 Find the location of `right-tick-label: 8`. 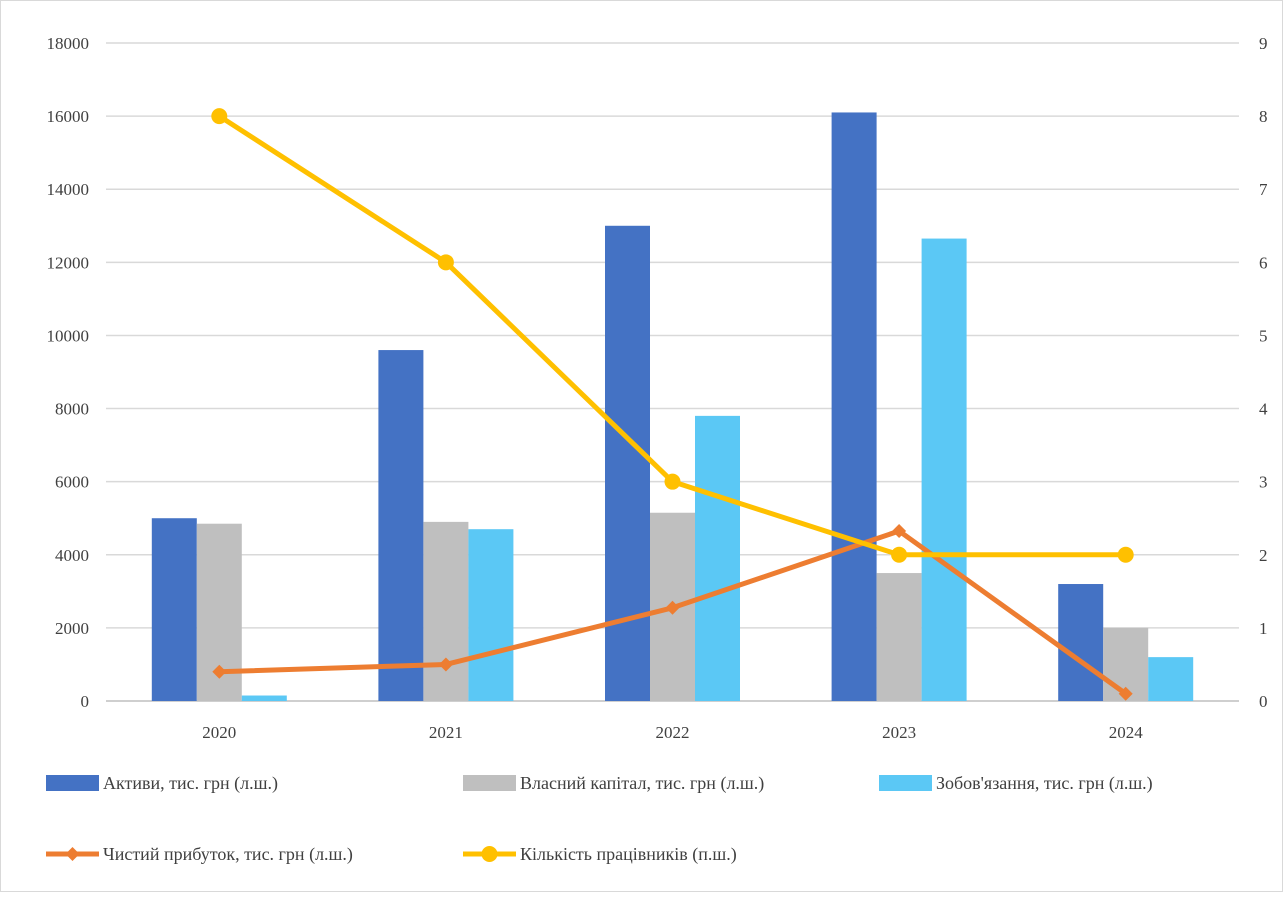

right-tick-label: 8 is located at coordinates (1263, 116).